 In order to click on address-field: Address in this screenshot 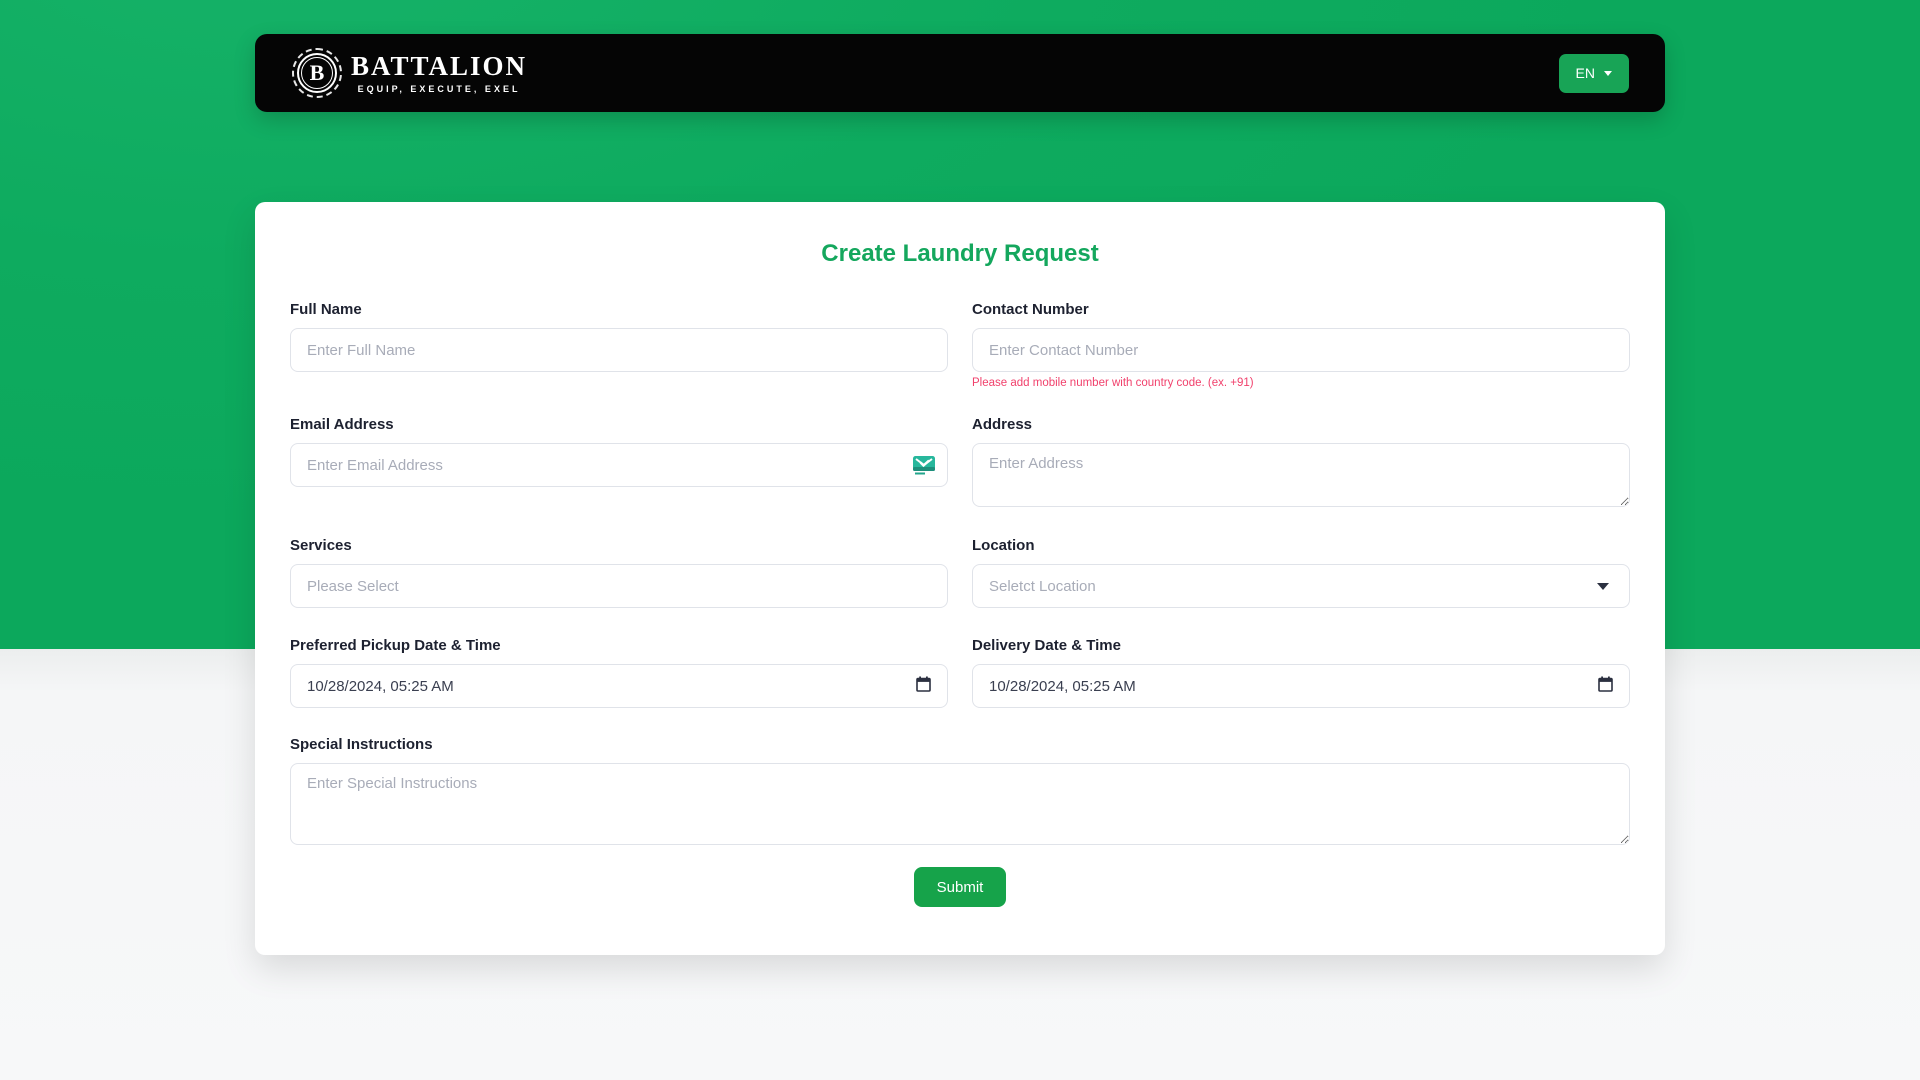, I will do `click(1301, 461)`.